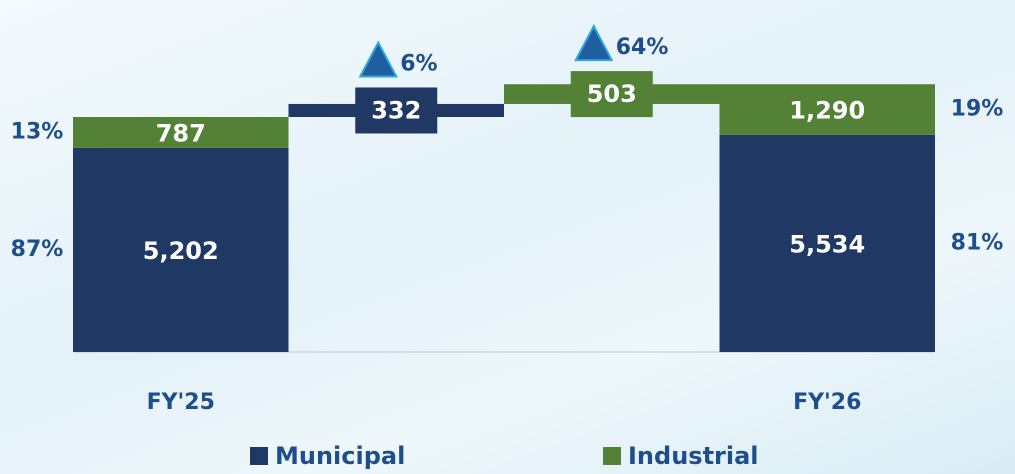  I want to click on value-label: 5,202, so click(181, 251).